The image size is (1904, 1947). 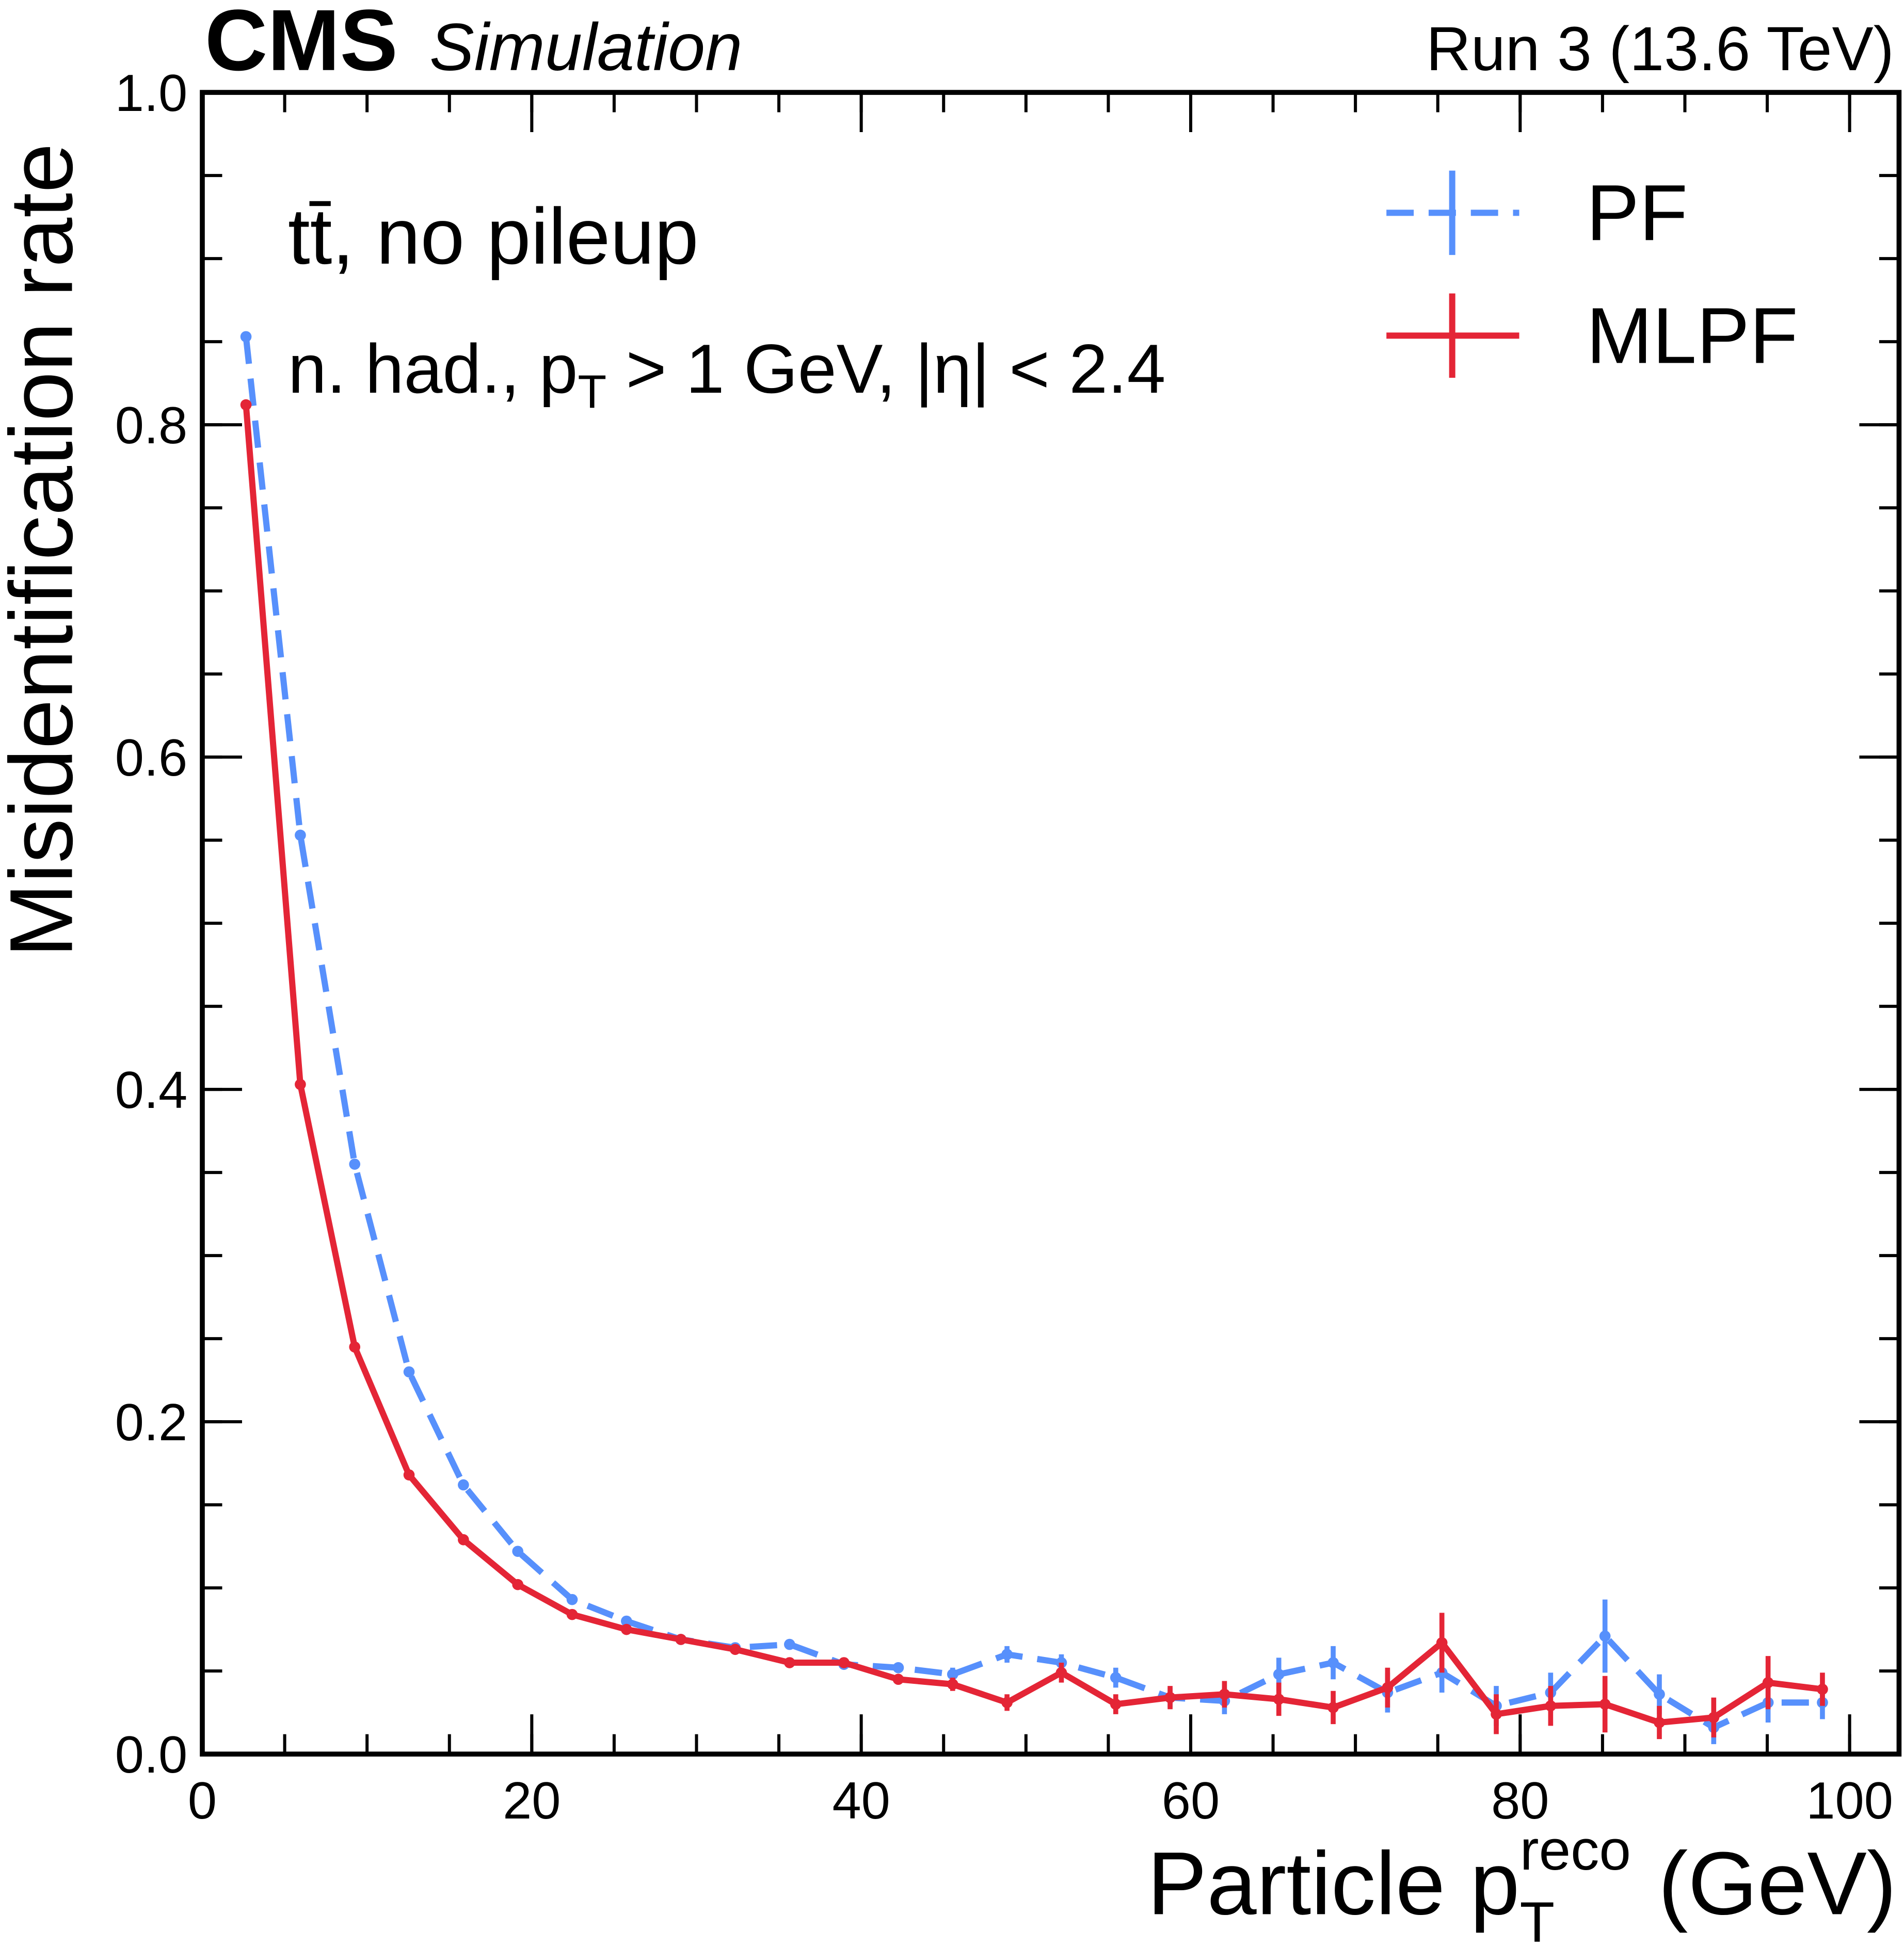 I want to click on legend-label: PF, so click(x=1637, y=212).